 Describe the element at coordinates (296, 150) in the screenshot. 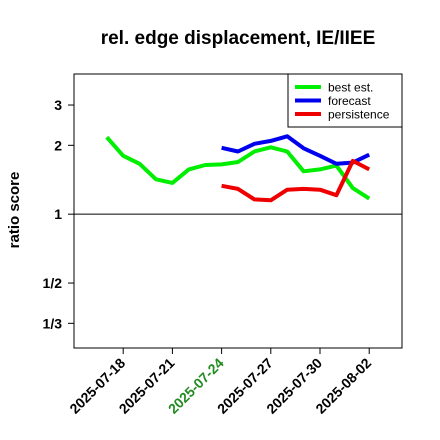

I see `series-line-forecast` at that location.